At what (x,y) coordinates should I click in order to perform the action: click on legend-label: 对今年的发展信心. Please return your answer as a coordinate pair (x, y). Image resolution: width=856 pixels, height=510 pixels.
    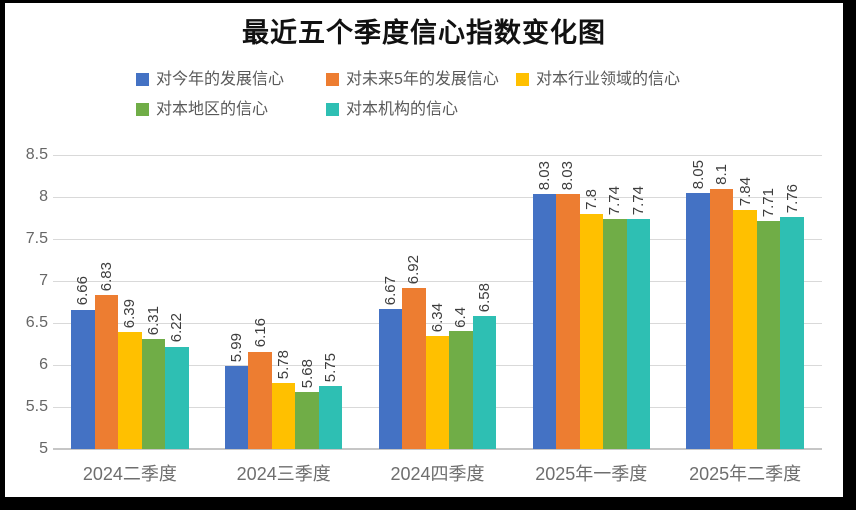
    Looking at the image, I should click on (220, 79).